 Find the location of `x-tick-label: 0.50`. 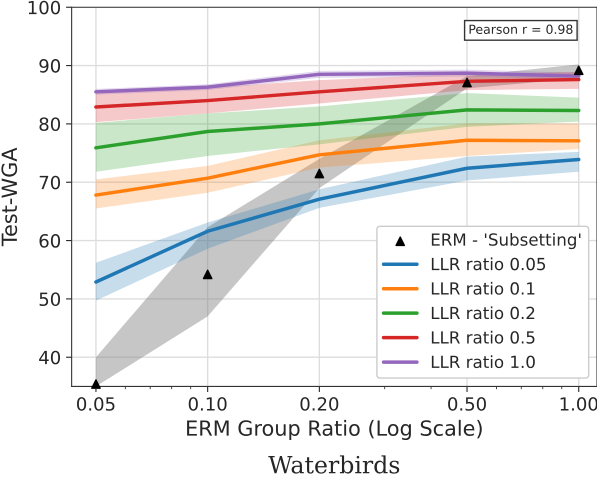

x-tick-label: 0.50 is located at coordinates (467, 404).